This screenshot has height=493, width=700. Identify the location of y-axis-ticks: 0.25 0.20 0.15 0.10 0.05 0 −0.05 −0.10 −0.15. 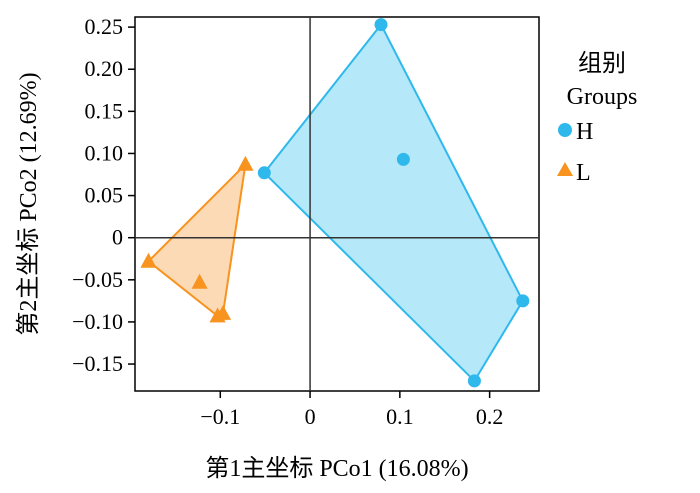
(103, 195).